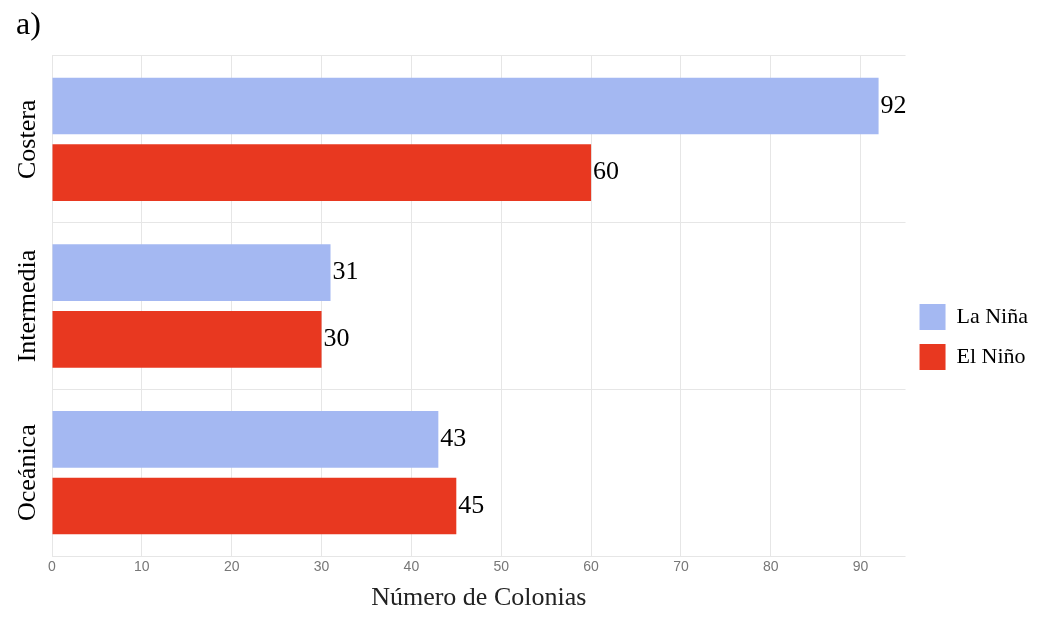 The height and width of the screenshot is (626, 1058). What do you see at coordinates (336, 338) in the screenshot?
I see `data-label: 30` at bounding box center [336, 338].